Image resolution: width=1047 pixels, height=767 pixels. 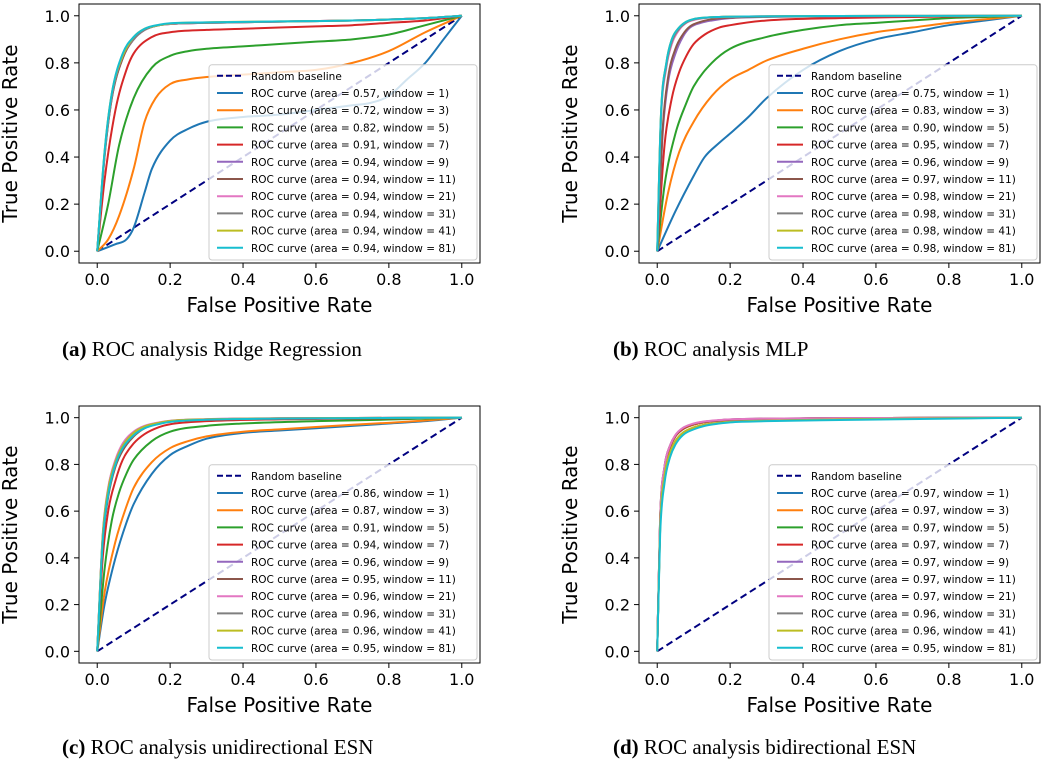 I want to click on legend-label: ROC curve (area = 0.95, window = 11), so click(x=353, y=580).